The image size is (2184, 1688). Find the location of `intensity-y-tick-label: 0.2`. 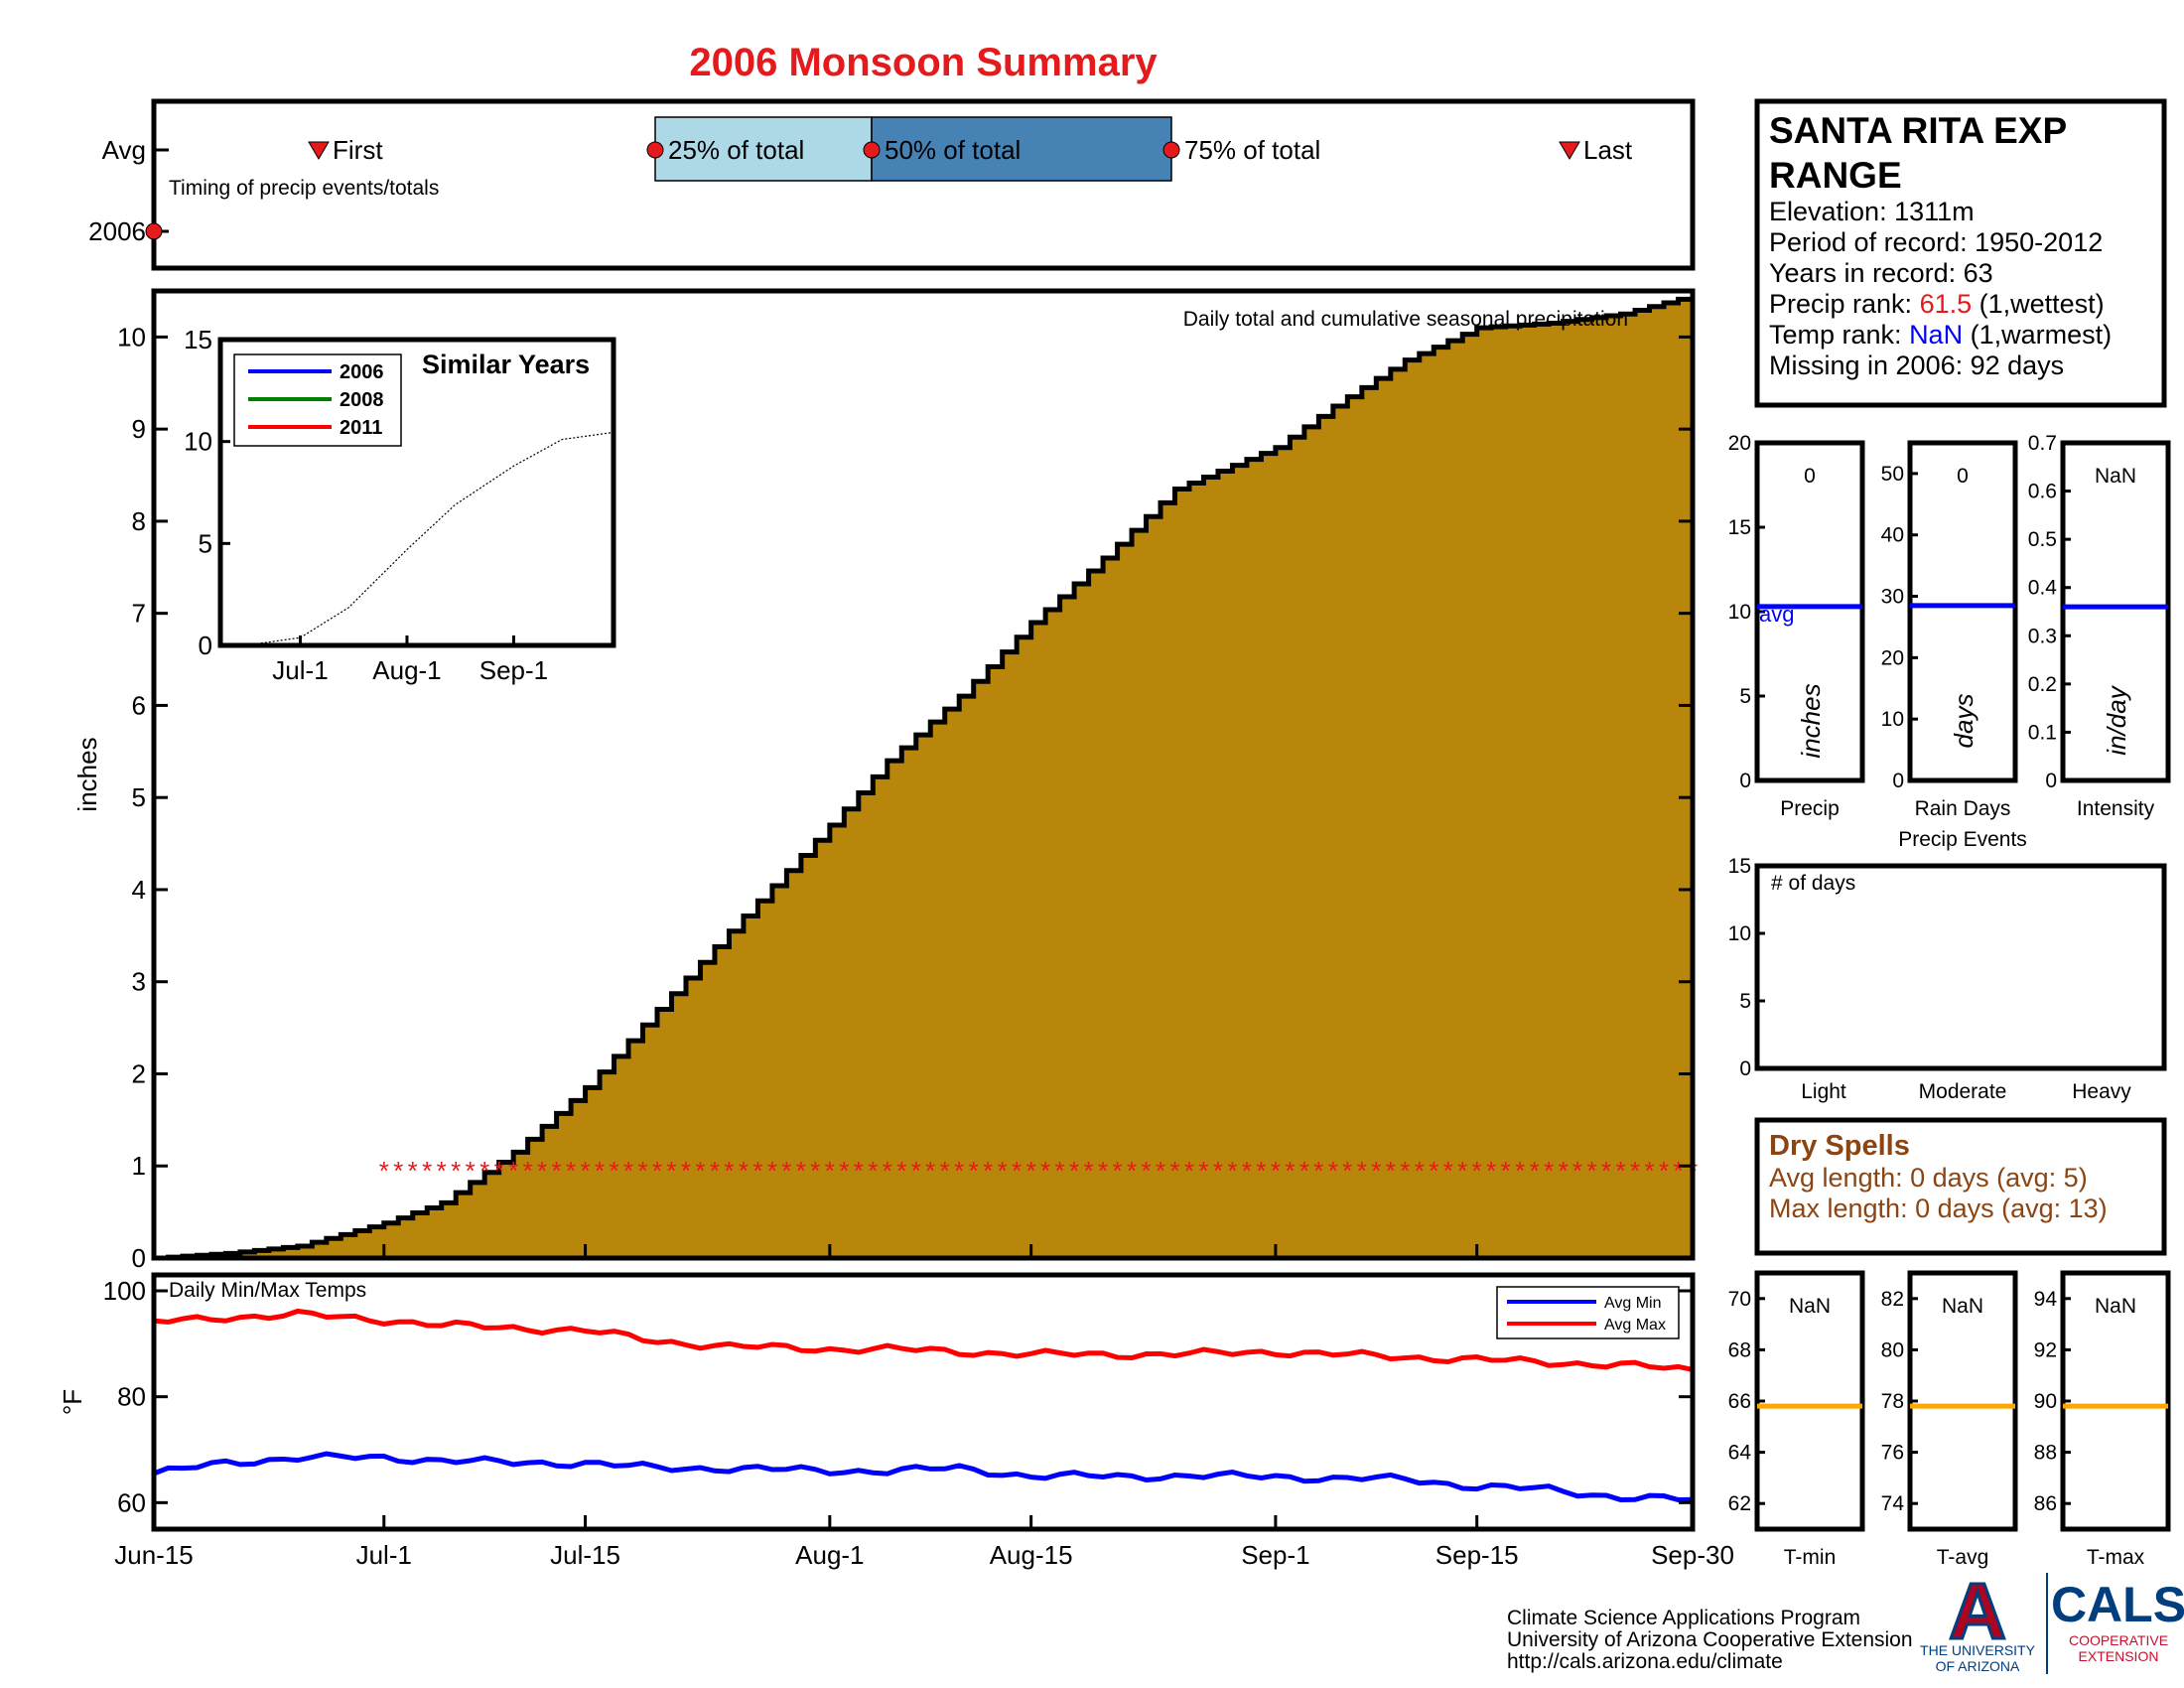

intensity-y-tick-label: 0.2 is located at coordinates (2042, 684).